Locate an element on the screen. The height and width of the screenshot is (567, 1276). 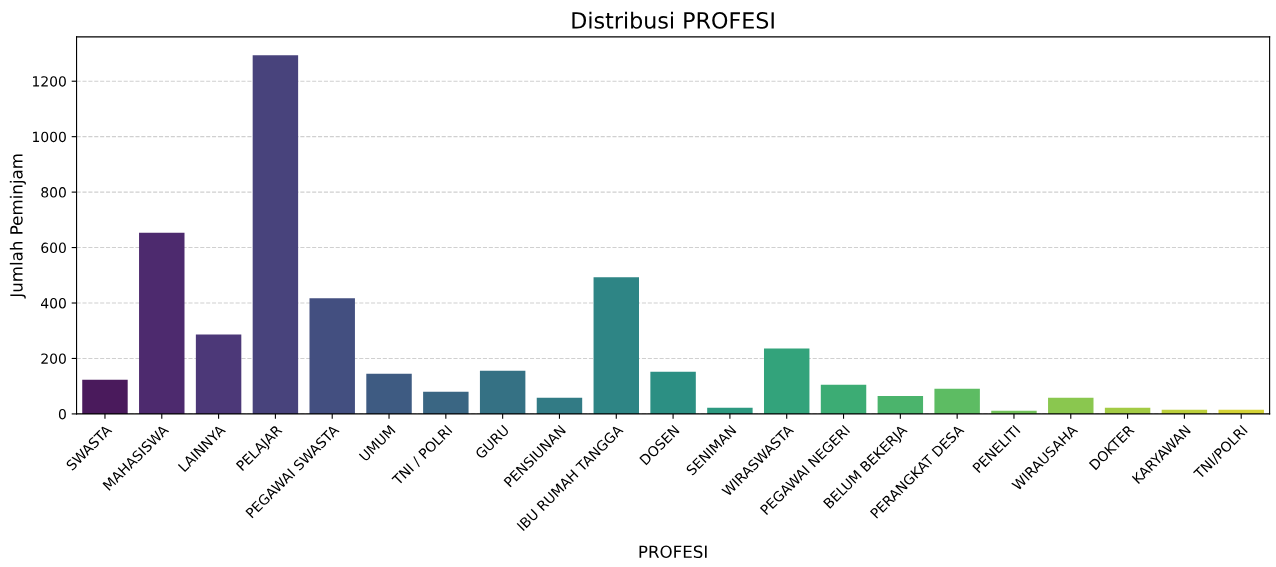
y-axis-title: Jumlah Peminjam is located at coordinates (17, 226).